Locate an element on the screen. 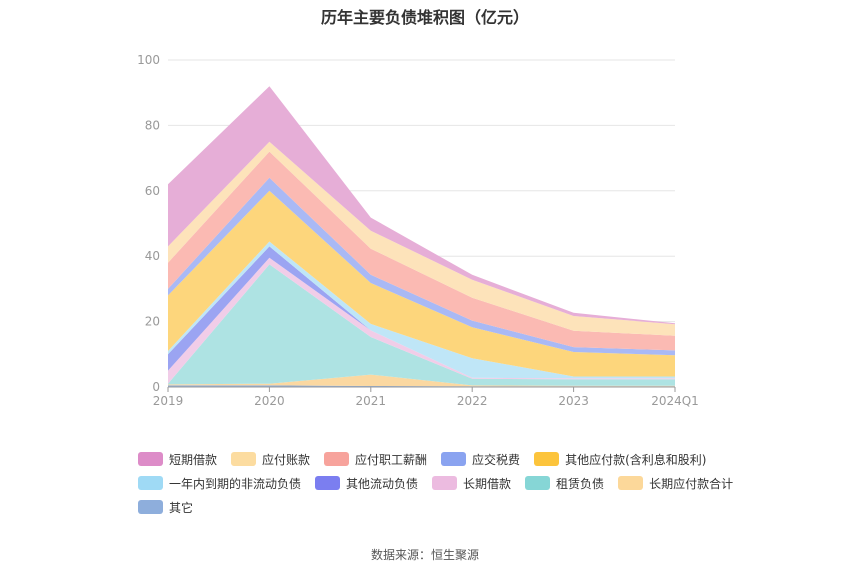  legend-row: 其它 is located at coordinates (448, 507).